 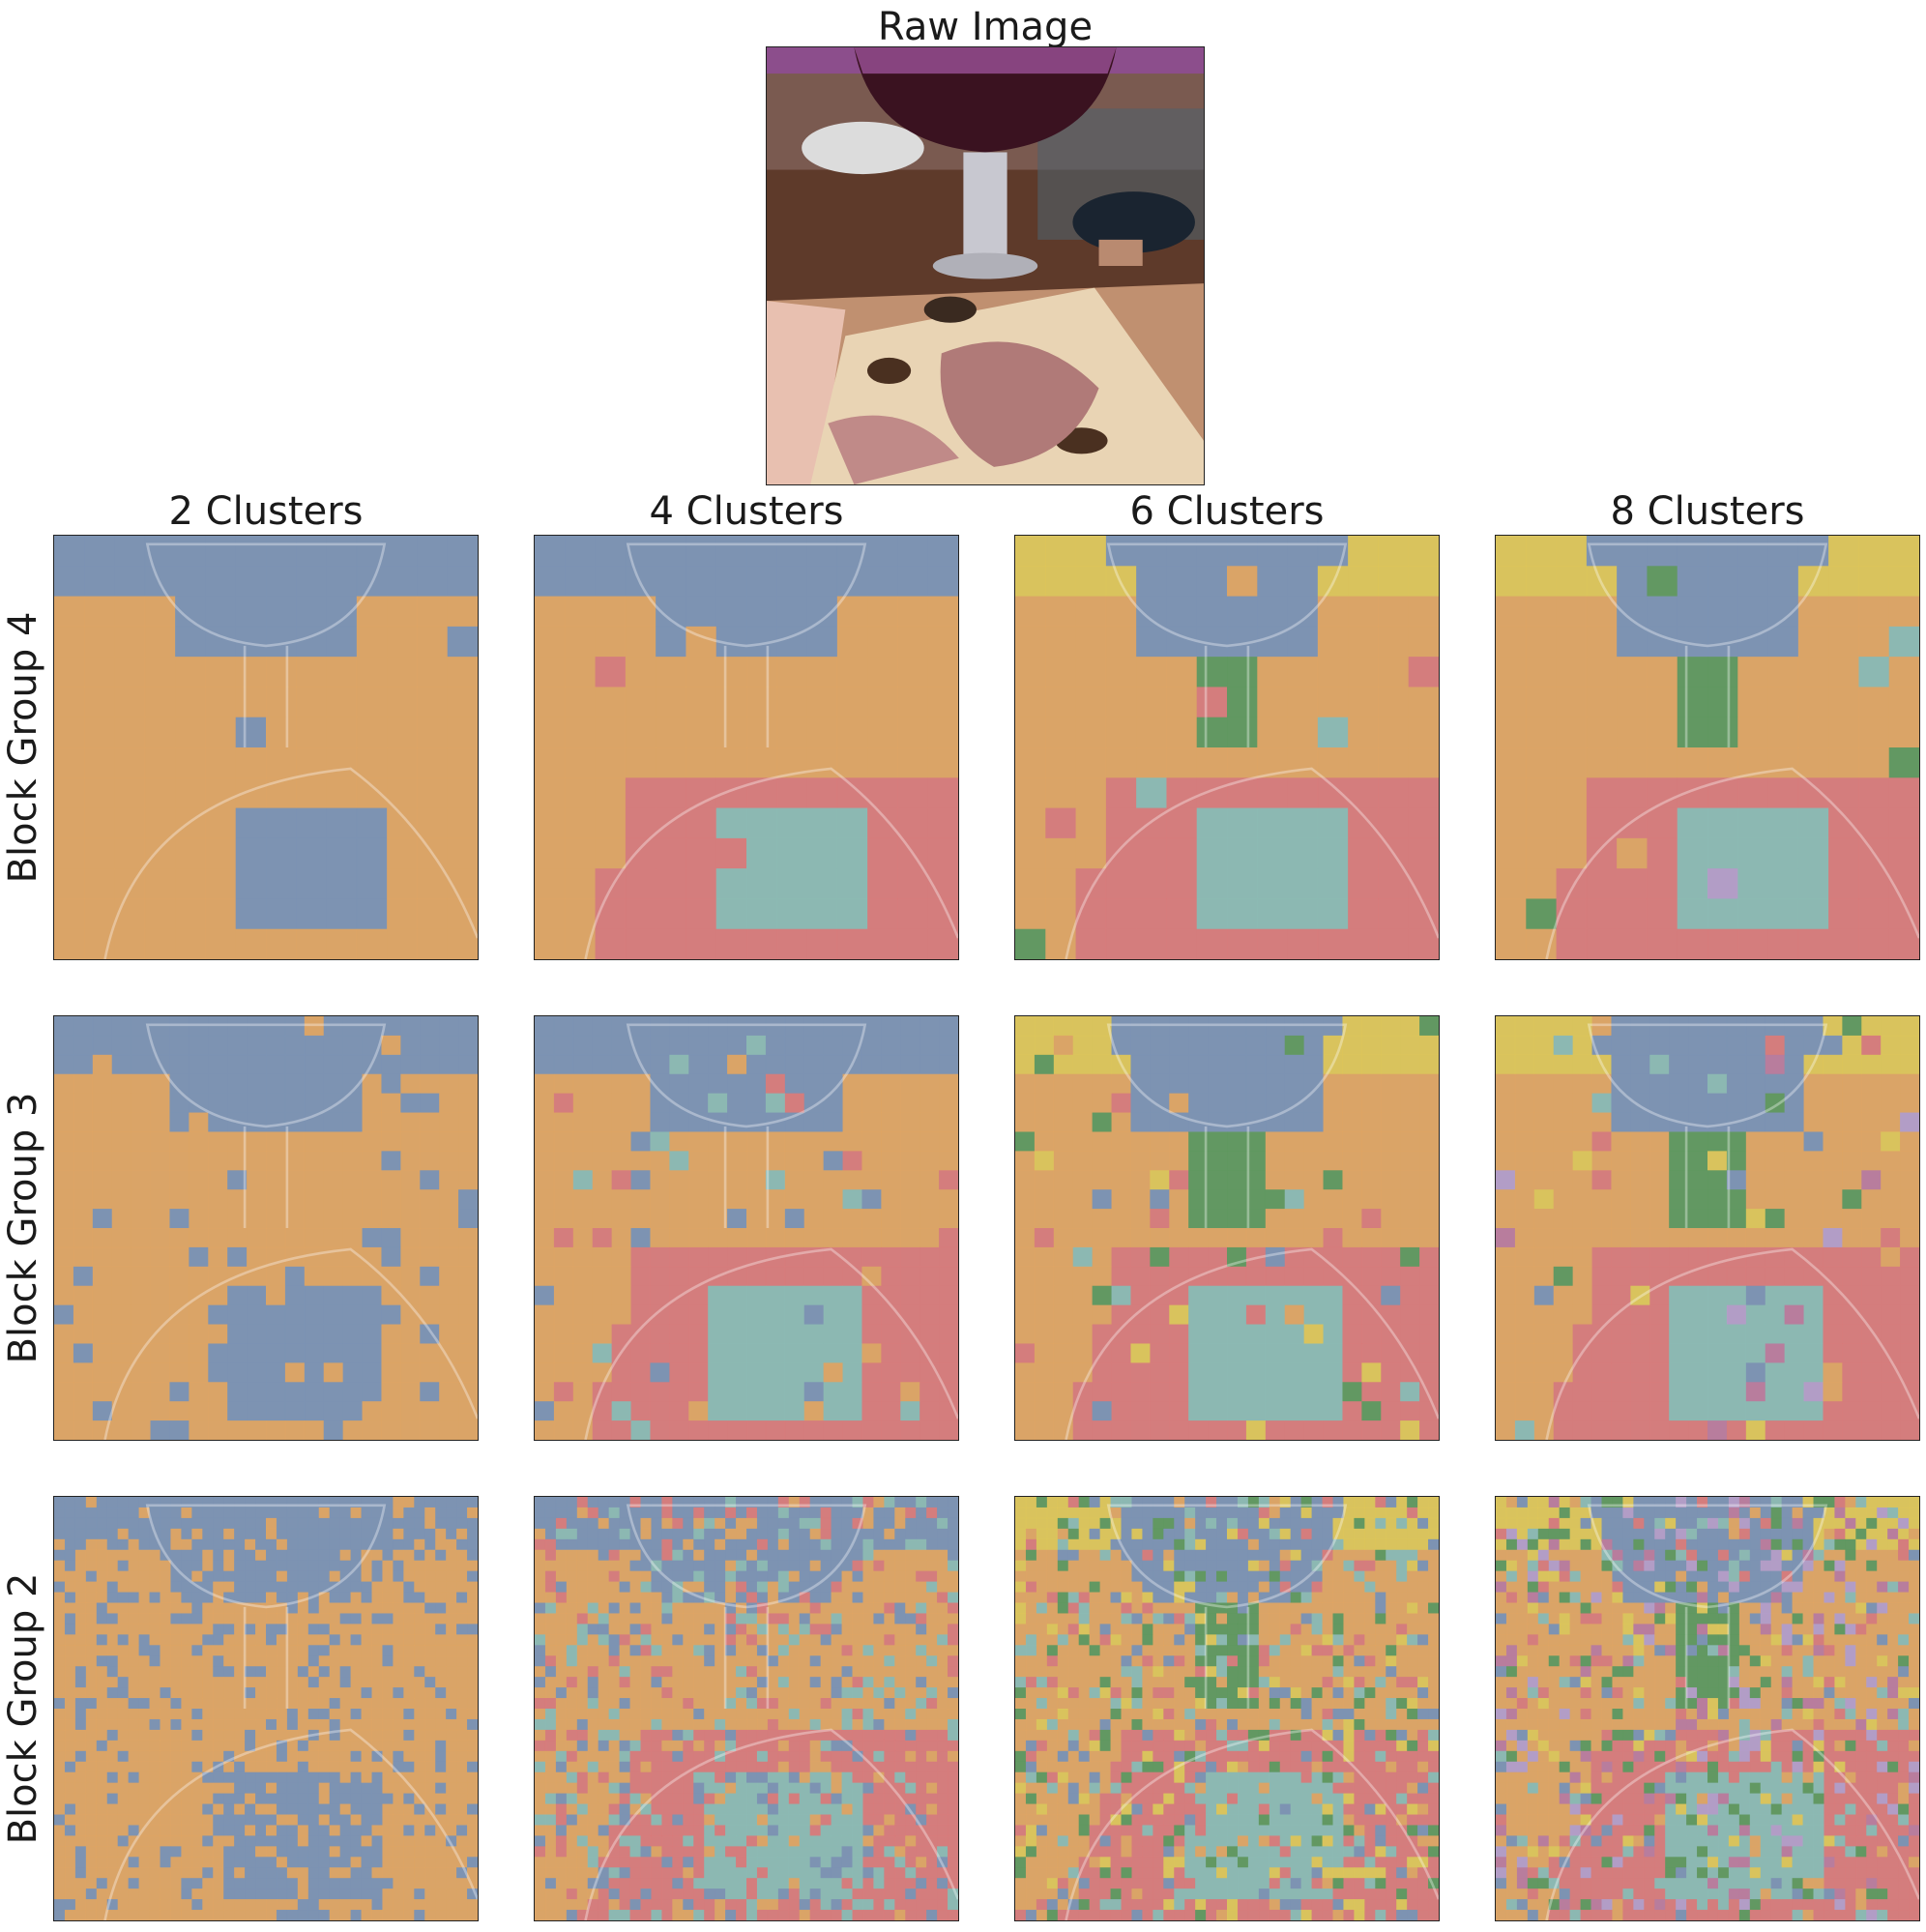 I want to click on column-title-8-clusters: 8 Clusters, so click(x=1707, y=511).